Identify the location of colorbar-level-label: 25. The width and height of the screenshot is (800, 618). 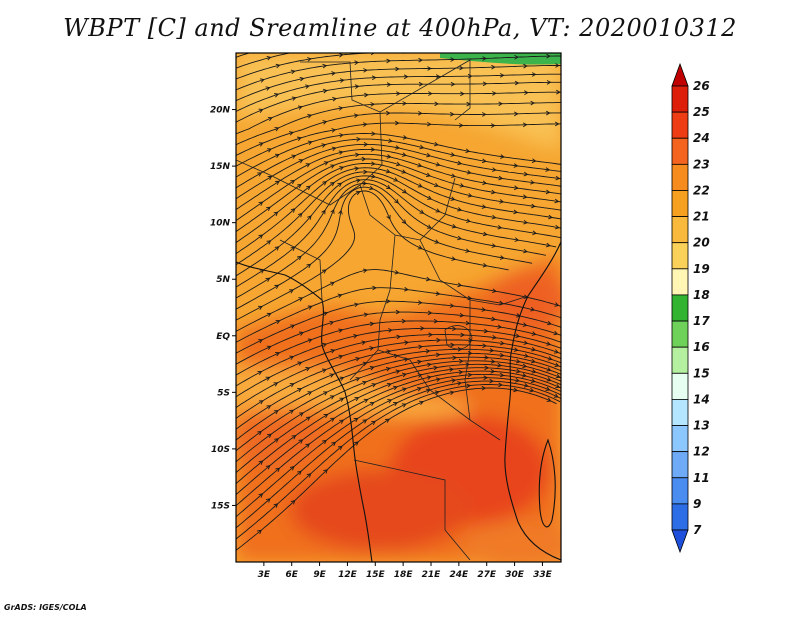
(701, 112).